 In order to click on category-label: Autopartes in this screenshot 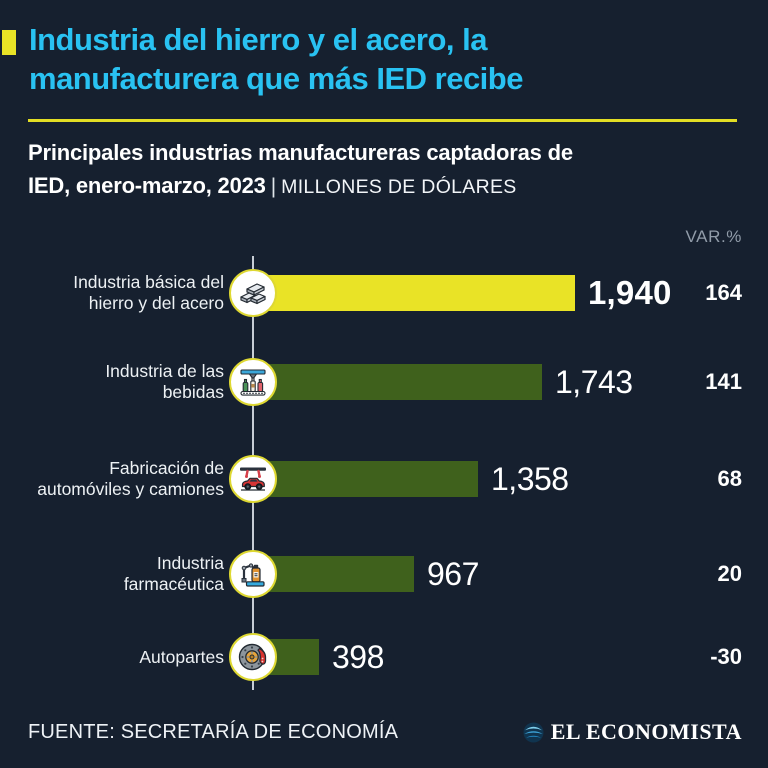, I will do `click(181, 656)`.